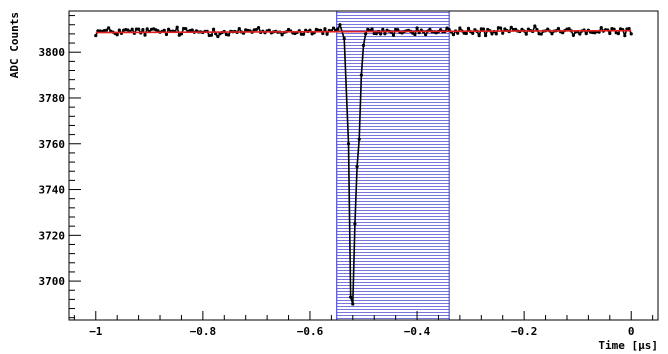 The width and height of the screenshot is (668, 354). What do you see at coordinates (524, 331) in the screenshot?
I see `x-tick-label: −0.2` at bounding box center [524, 331].